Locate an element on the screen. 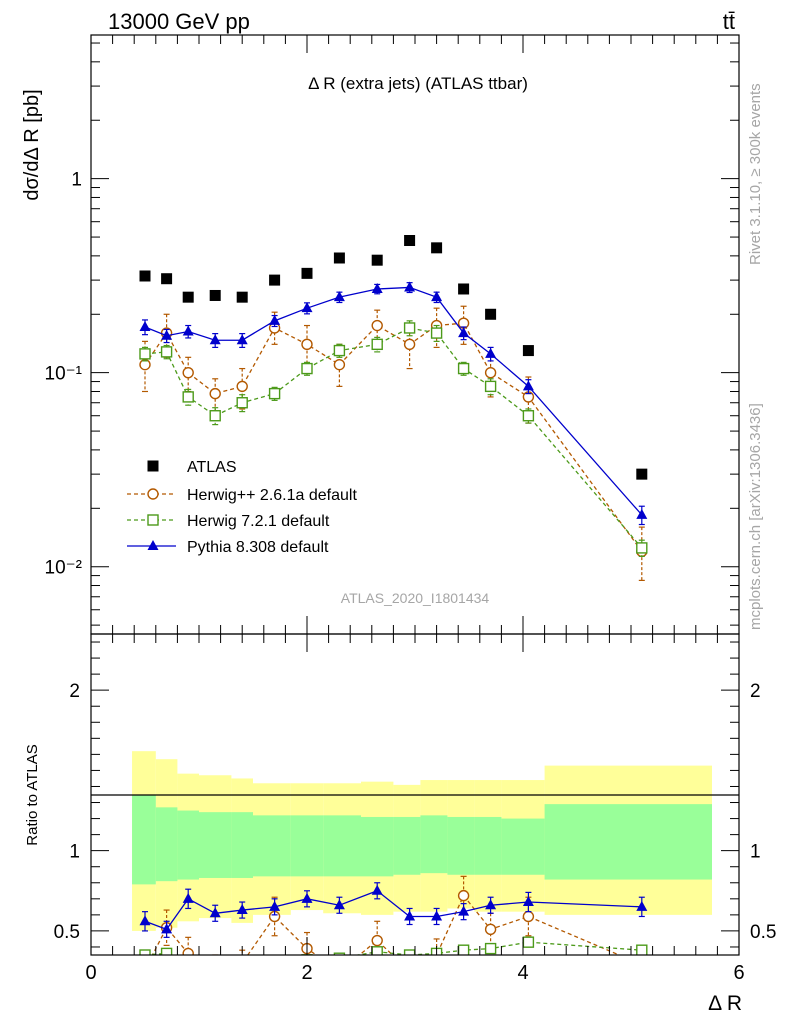  x-tick-label: 6 is located at coordinates (738, 973).